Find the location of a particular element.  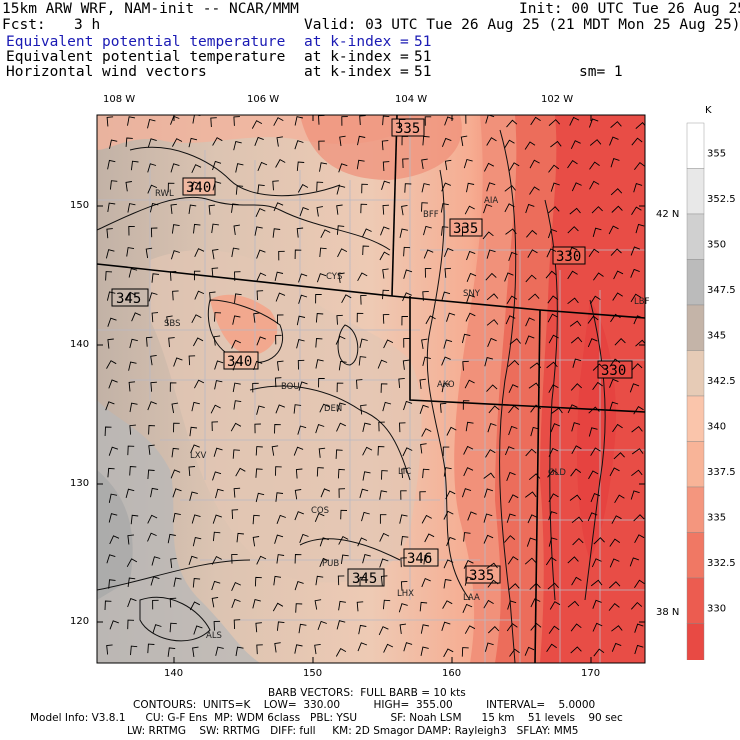

contour-label: 335 is located at coordinates (408, 127).